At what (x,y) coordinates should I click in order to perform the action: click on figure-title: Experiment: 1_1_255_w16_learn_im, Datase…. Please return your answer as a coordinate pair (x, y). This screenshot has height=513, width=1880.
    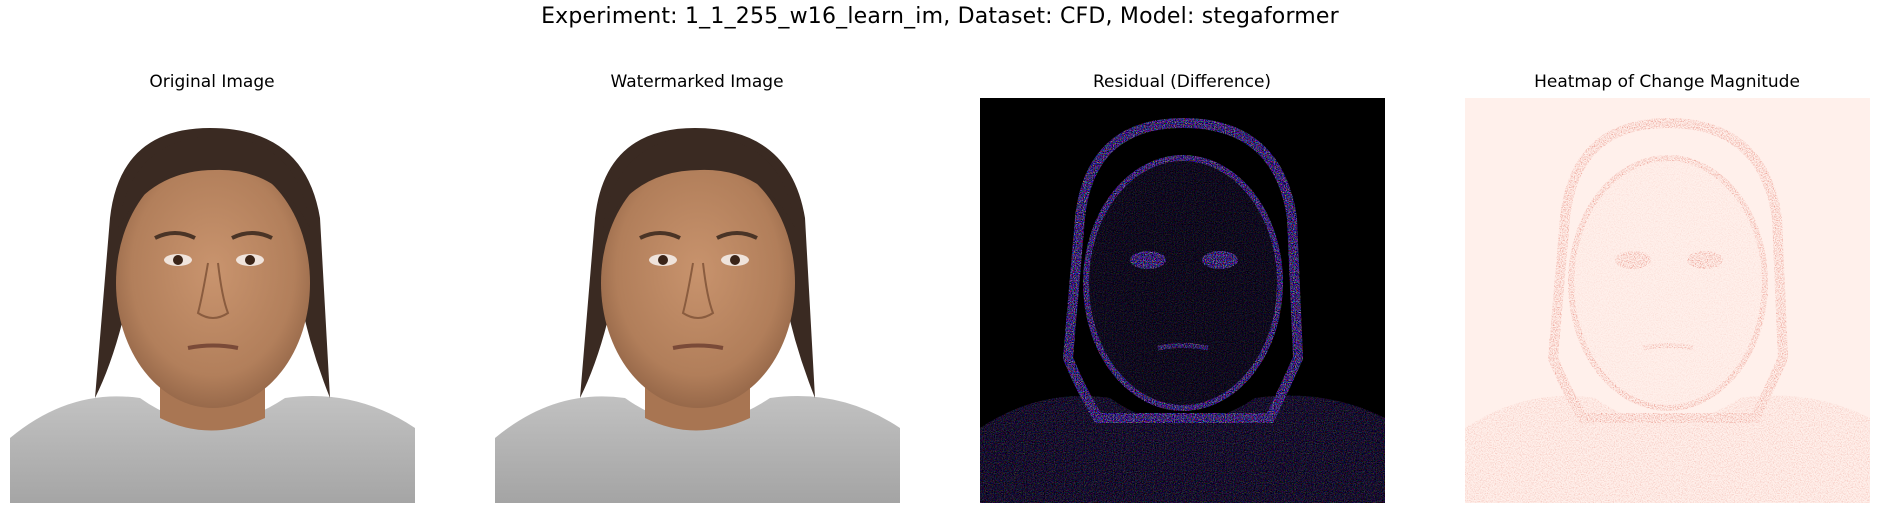
    Looking at the image, I should click on (940, 16).